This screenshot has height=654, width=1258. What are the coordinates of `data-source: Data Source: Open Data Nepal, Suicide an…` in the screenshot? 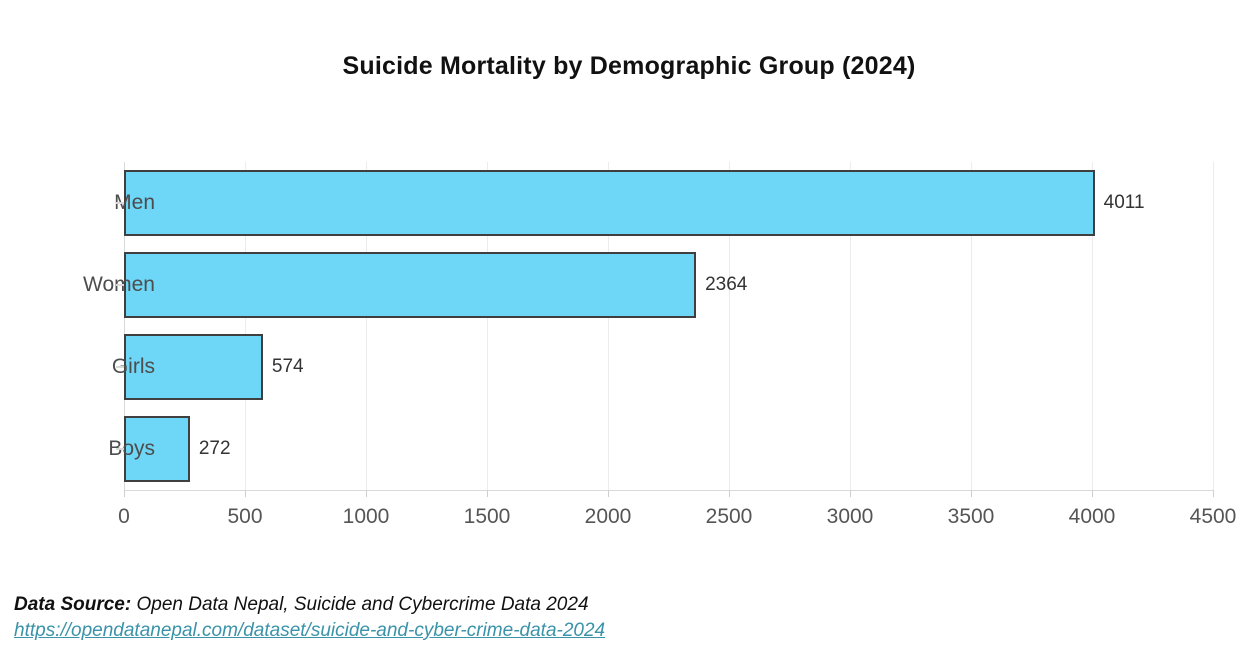 It's located at (309, 618).